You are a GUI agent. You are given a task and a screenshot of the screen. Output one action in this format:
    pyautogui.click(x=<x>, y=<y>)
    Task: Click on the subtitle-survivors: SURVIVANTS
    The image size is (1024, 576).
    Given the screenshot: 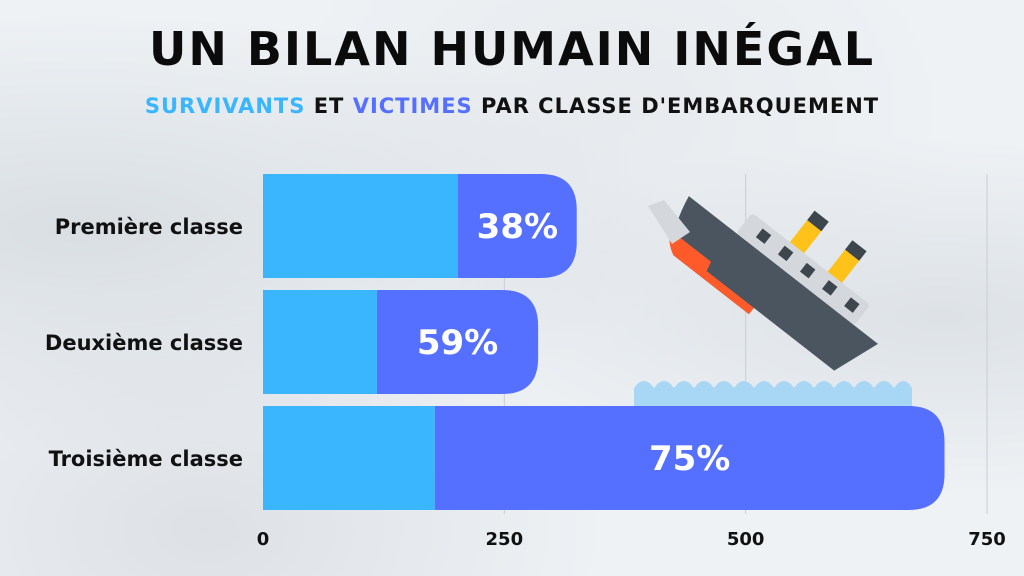 What is the action you would take?
    pyautogui.click(x=225, y=106)
    